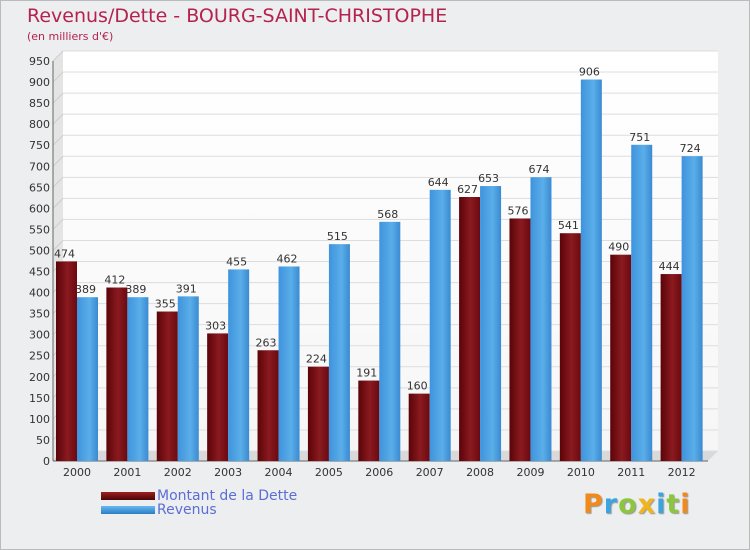 The image size is (750, 550). I want to click on y-tick-label: 350, so click(39, 314).